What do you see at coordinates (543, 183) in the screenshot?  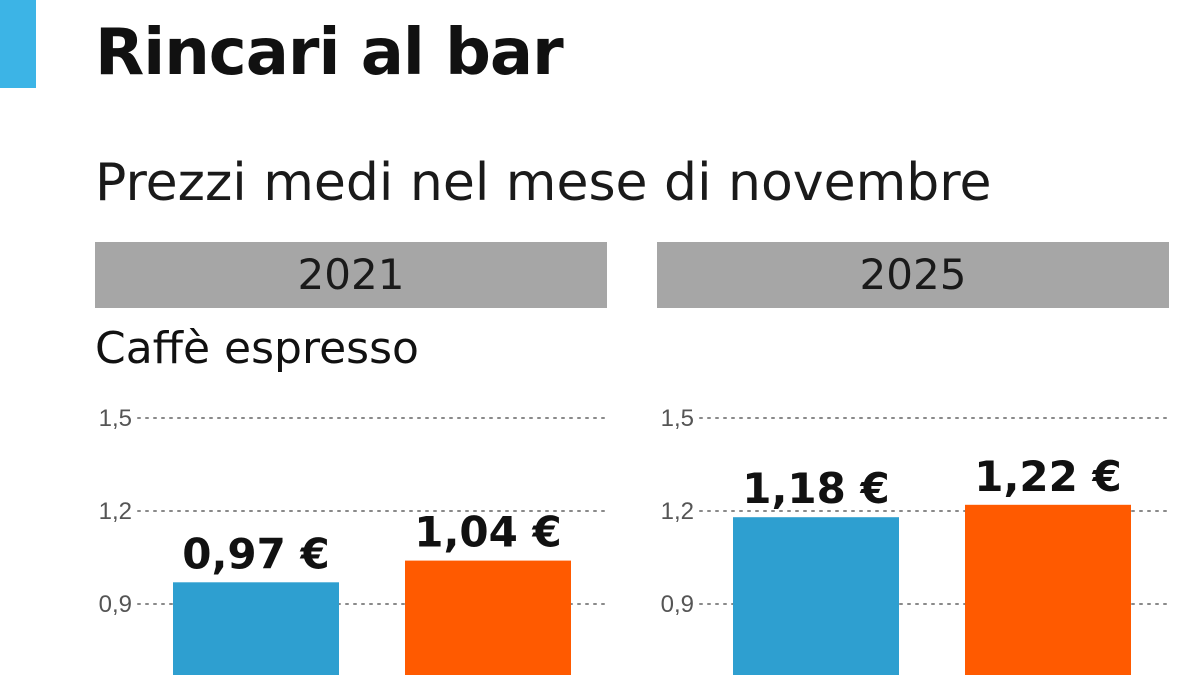 I see `chart-subtitle: Prezzi medi nel mese di novembre` at bounding box center [543, 183].